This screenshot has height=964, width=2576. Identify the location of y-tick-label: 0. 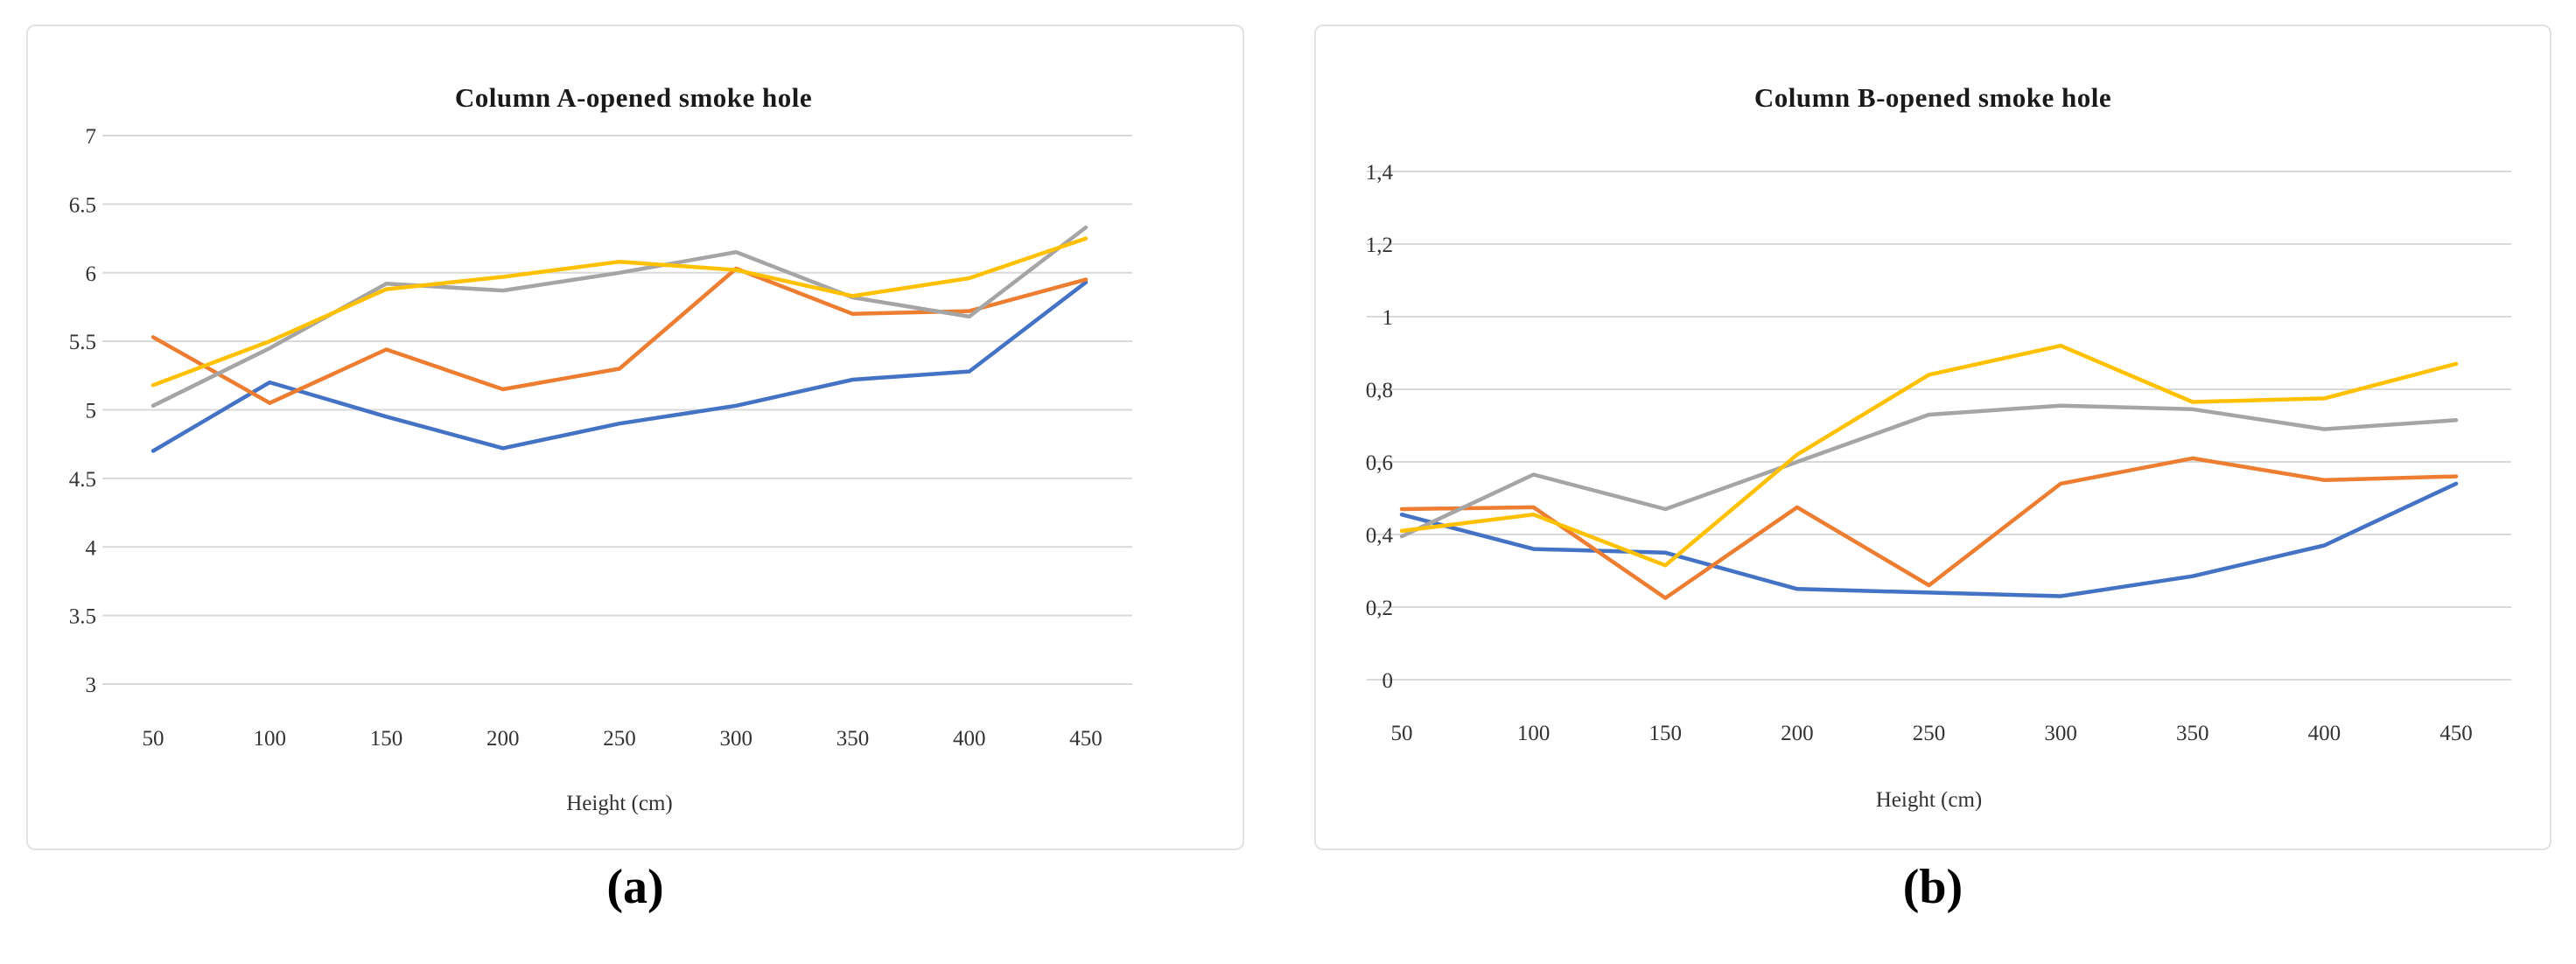
(1388, 681).